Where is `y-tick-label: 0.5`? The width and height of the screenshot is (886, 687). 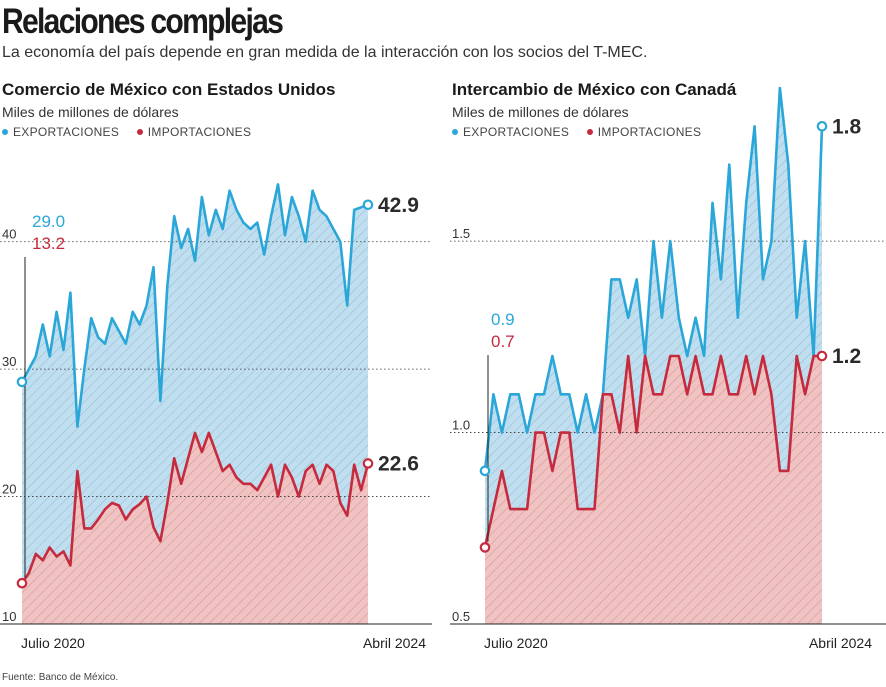
y-tick-label: 0.5 is located at coordinates (461, 616).